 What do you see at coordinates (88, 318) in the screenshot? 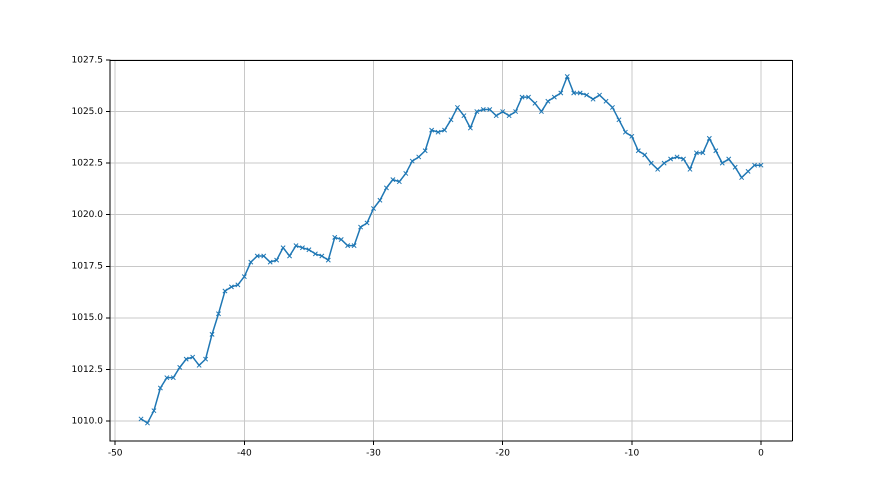
I see `y-tick-label: 1015.0` at bounding box center [88, 318].